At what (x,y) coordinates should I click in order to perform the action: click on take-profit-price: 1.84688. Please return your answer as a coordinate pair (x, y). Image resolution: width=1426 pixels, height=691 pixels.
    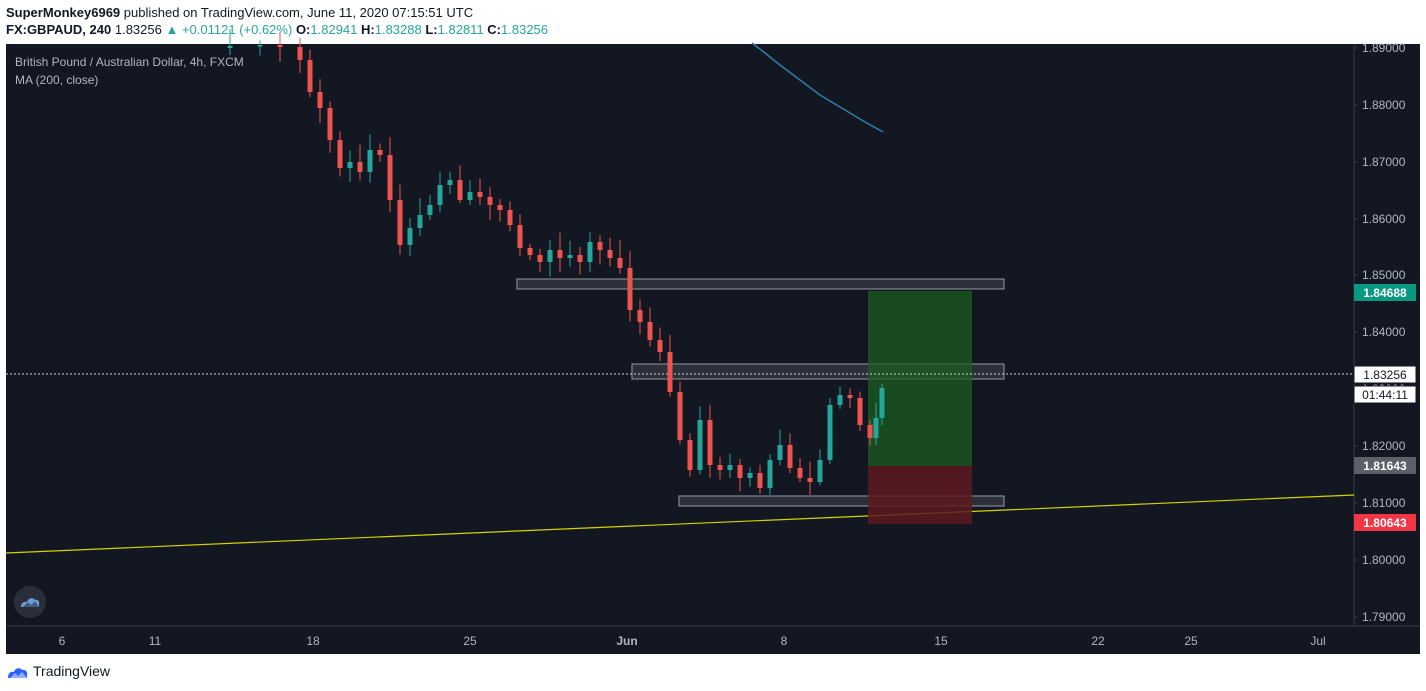
    Looking at the image, I should click on (1385, 293).